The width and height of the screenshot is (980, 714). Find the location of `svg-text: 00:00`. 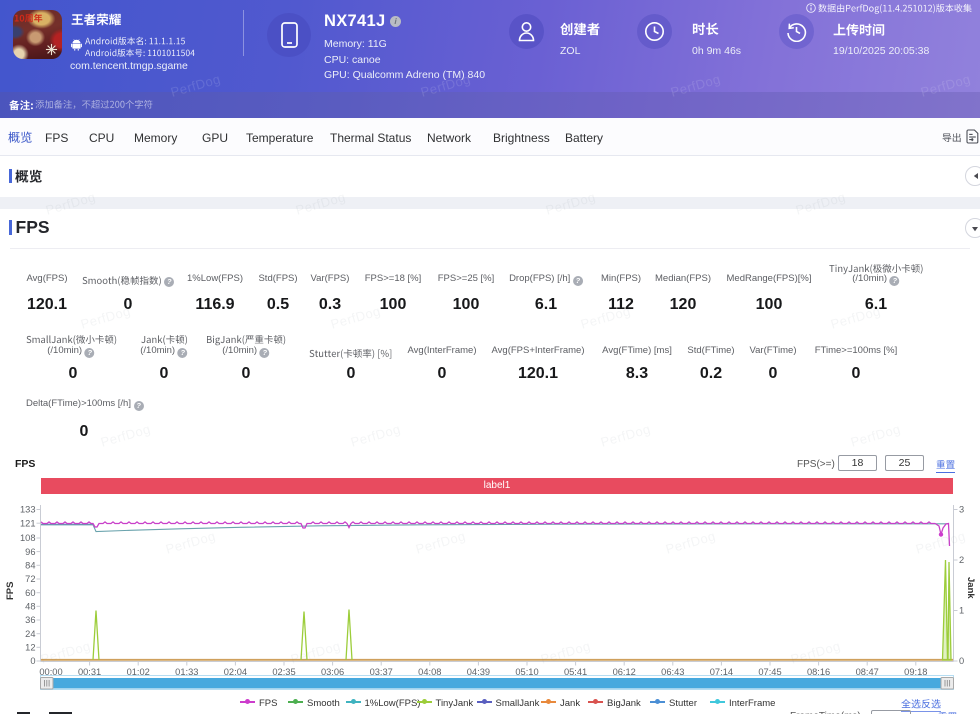

svg-text: 00:00 is located at coordinates (50, 672).